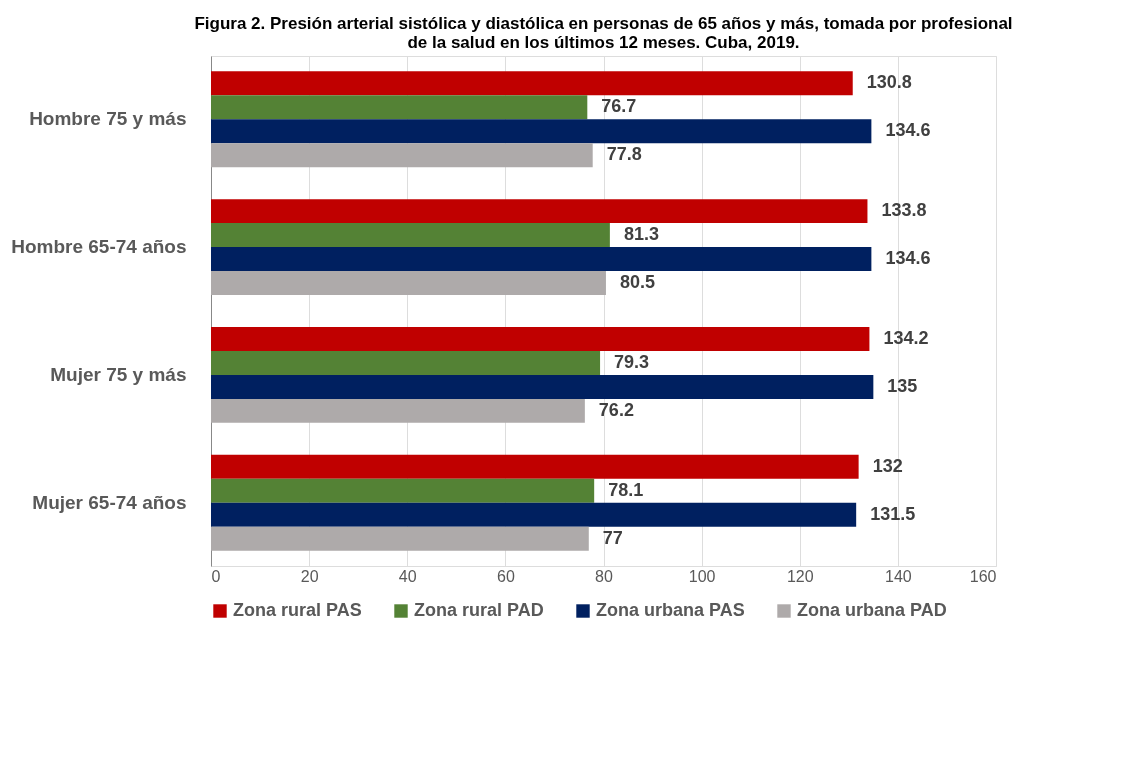  Describe the element at coordinates (118, 374) in the screenshot. I see `y-tick-label: Mujer 75 y más` at that location.